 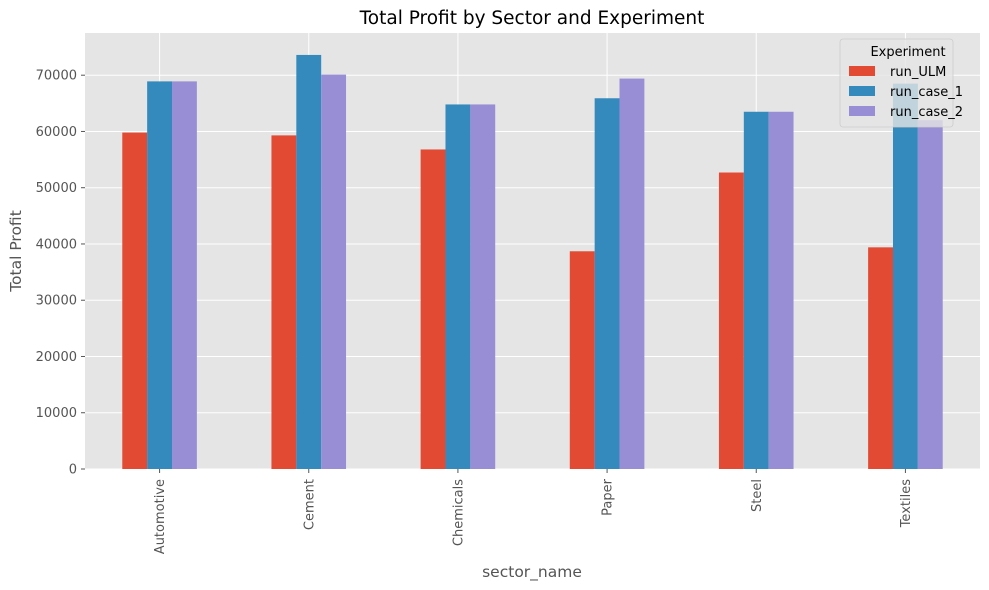 I want to click on bar-run_case_1-automotive, so click(x=160, y=275).